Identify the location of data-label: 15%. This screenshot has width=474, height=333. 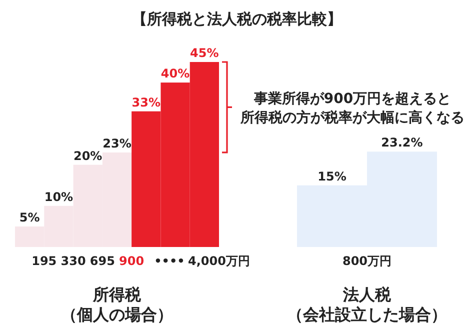
(332, 176).